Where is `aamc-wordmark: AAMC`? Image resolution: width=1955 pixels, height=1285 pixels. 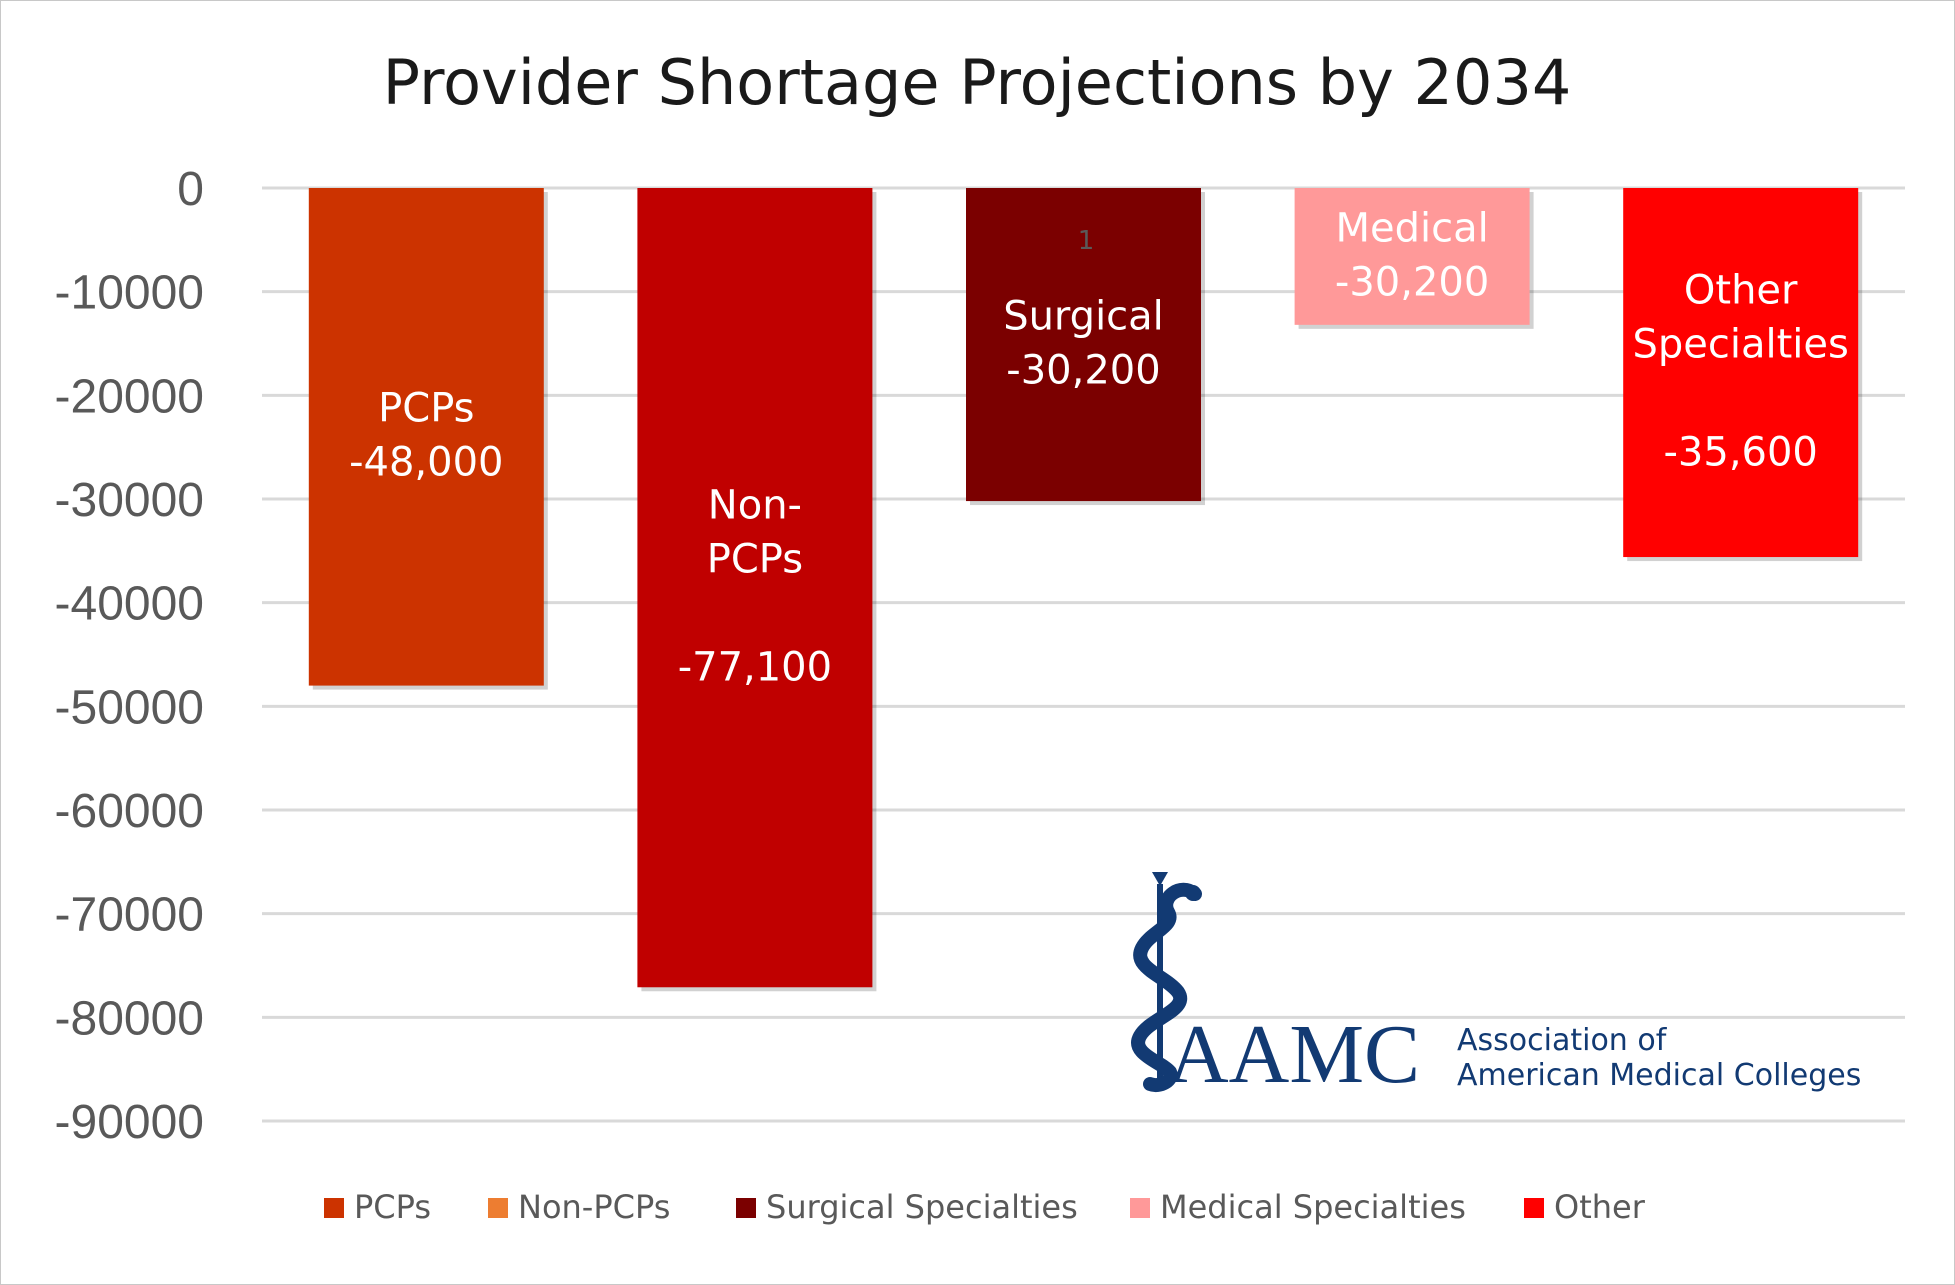
aamc-wordmark: AAMC is located at coordinates (1294, 1054).